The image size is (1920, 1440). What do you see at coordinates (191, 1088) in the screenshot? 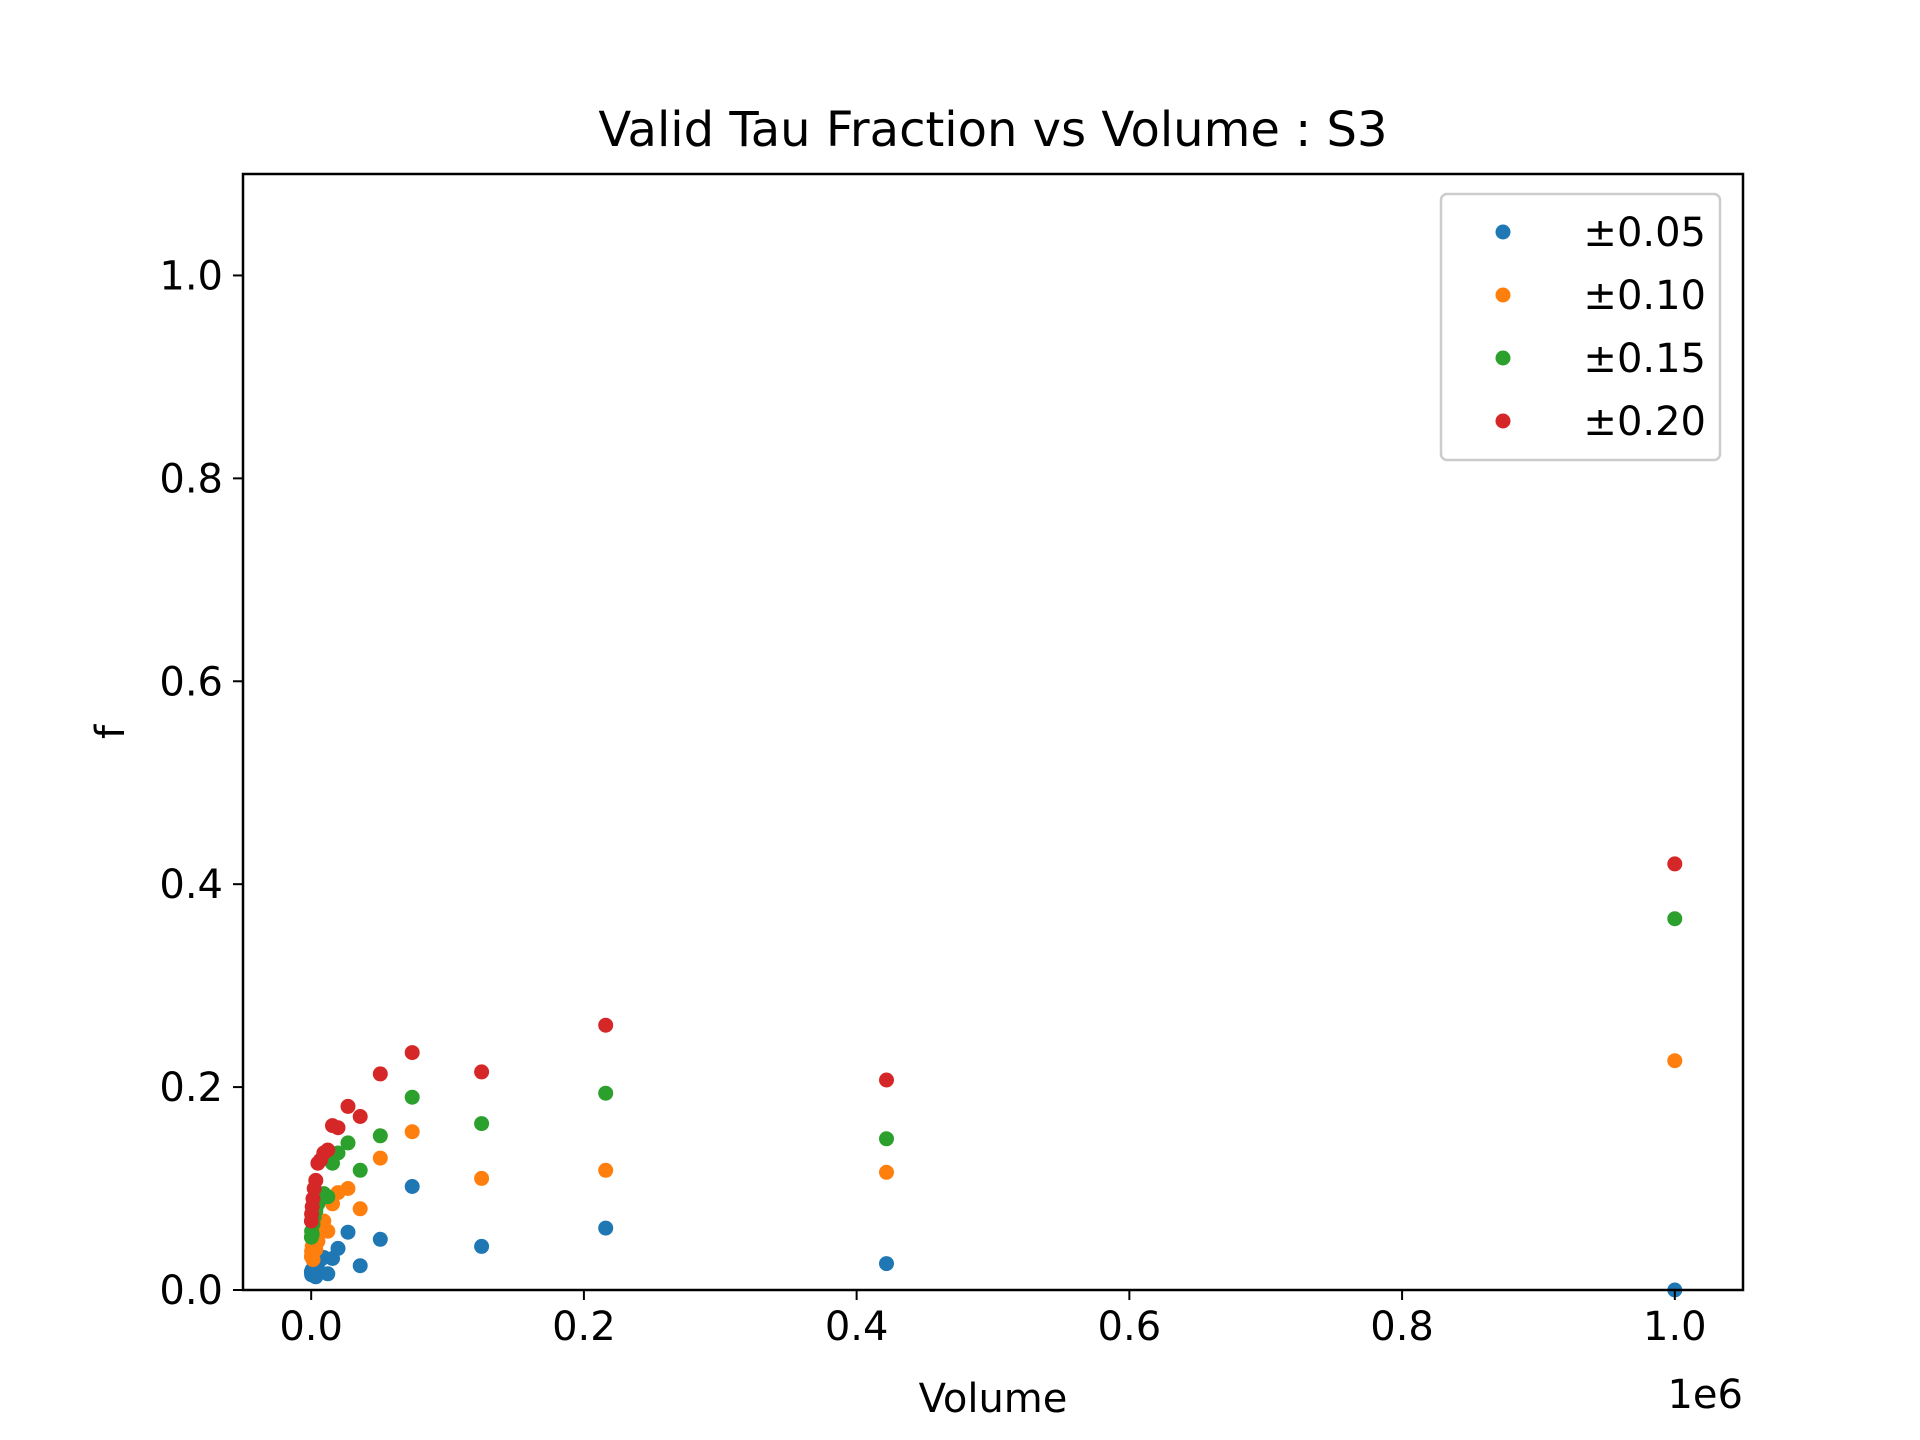
I see `y-tick-label: 0.2` at bounding box center [191, 1088].